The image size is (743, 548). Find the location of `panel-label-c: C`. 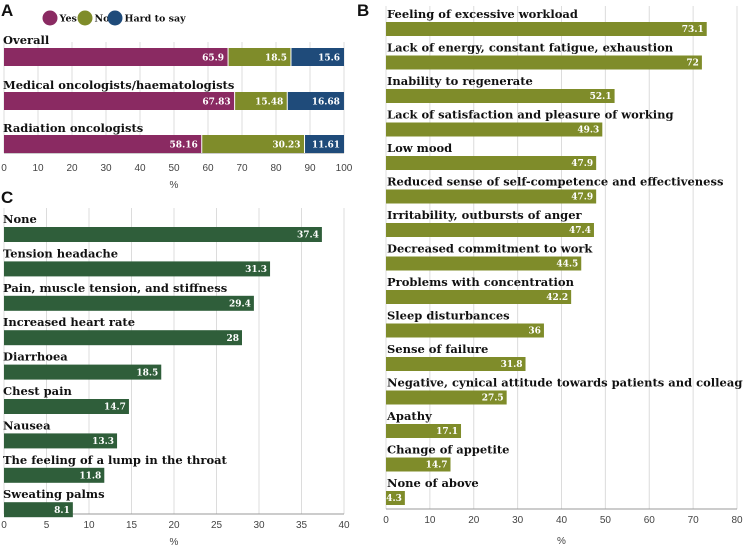

panel-label-c: C is located at coordinates (7, 197).